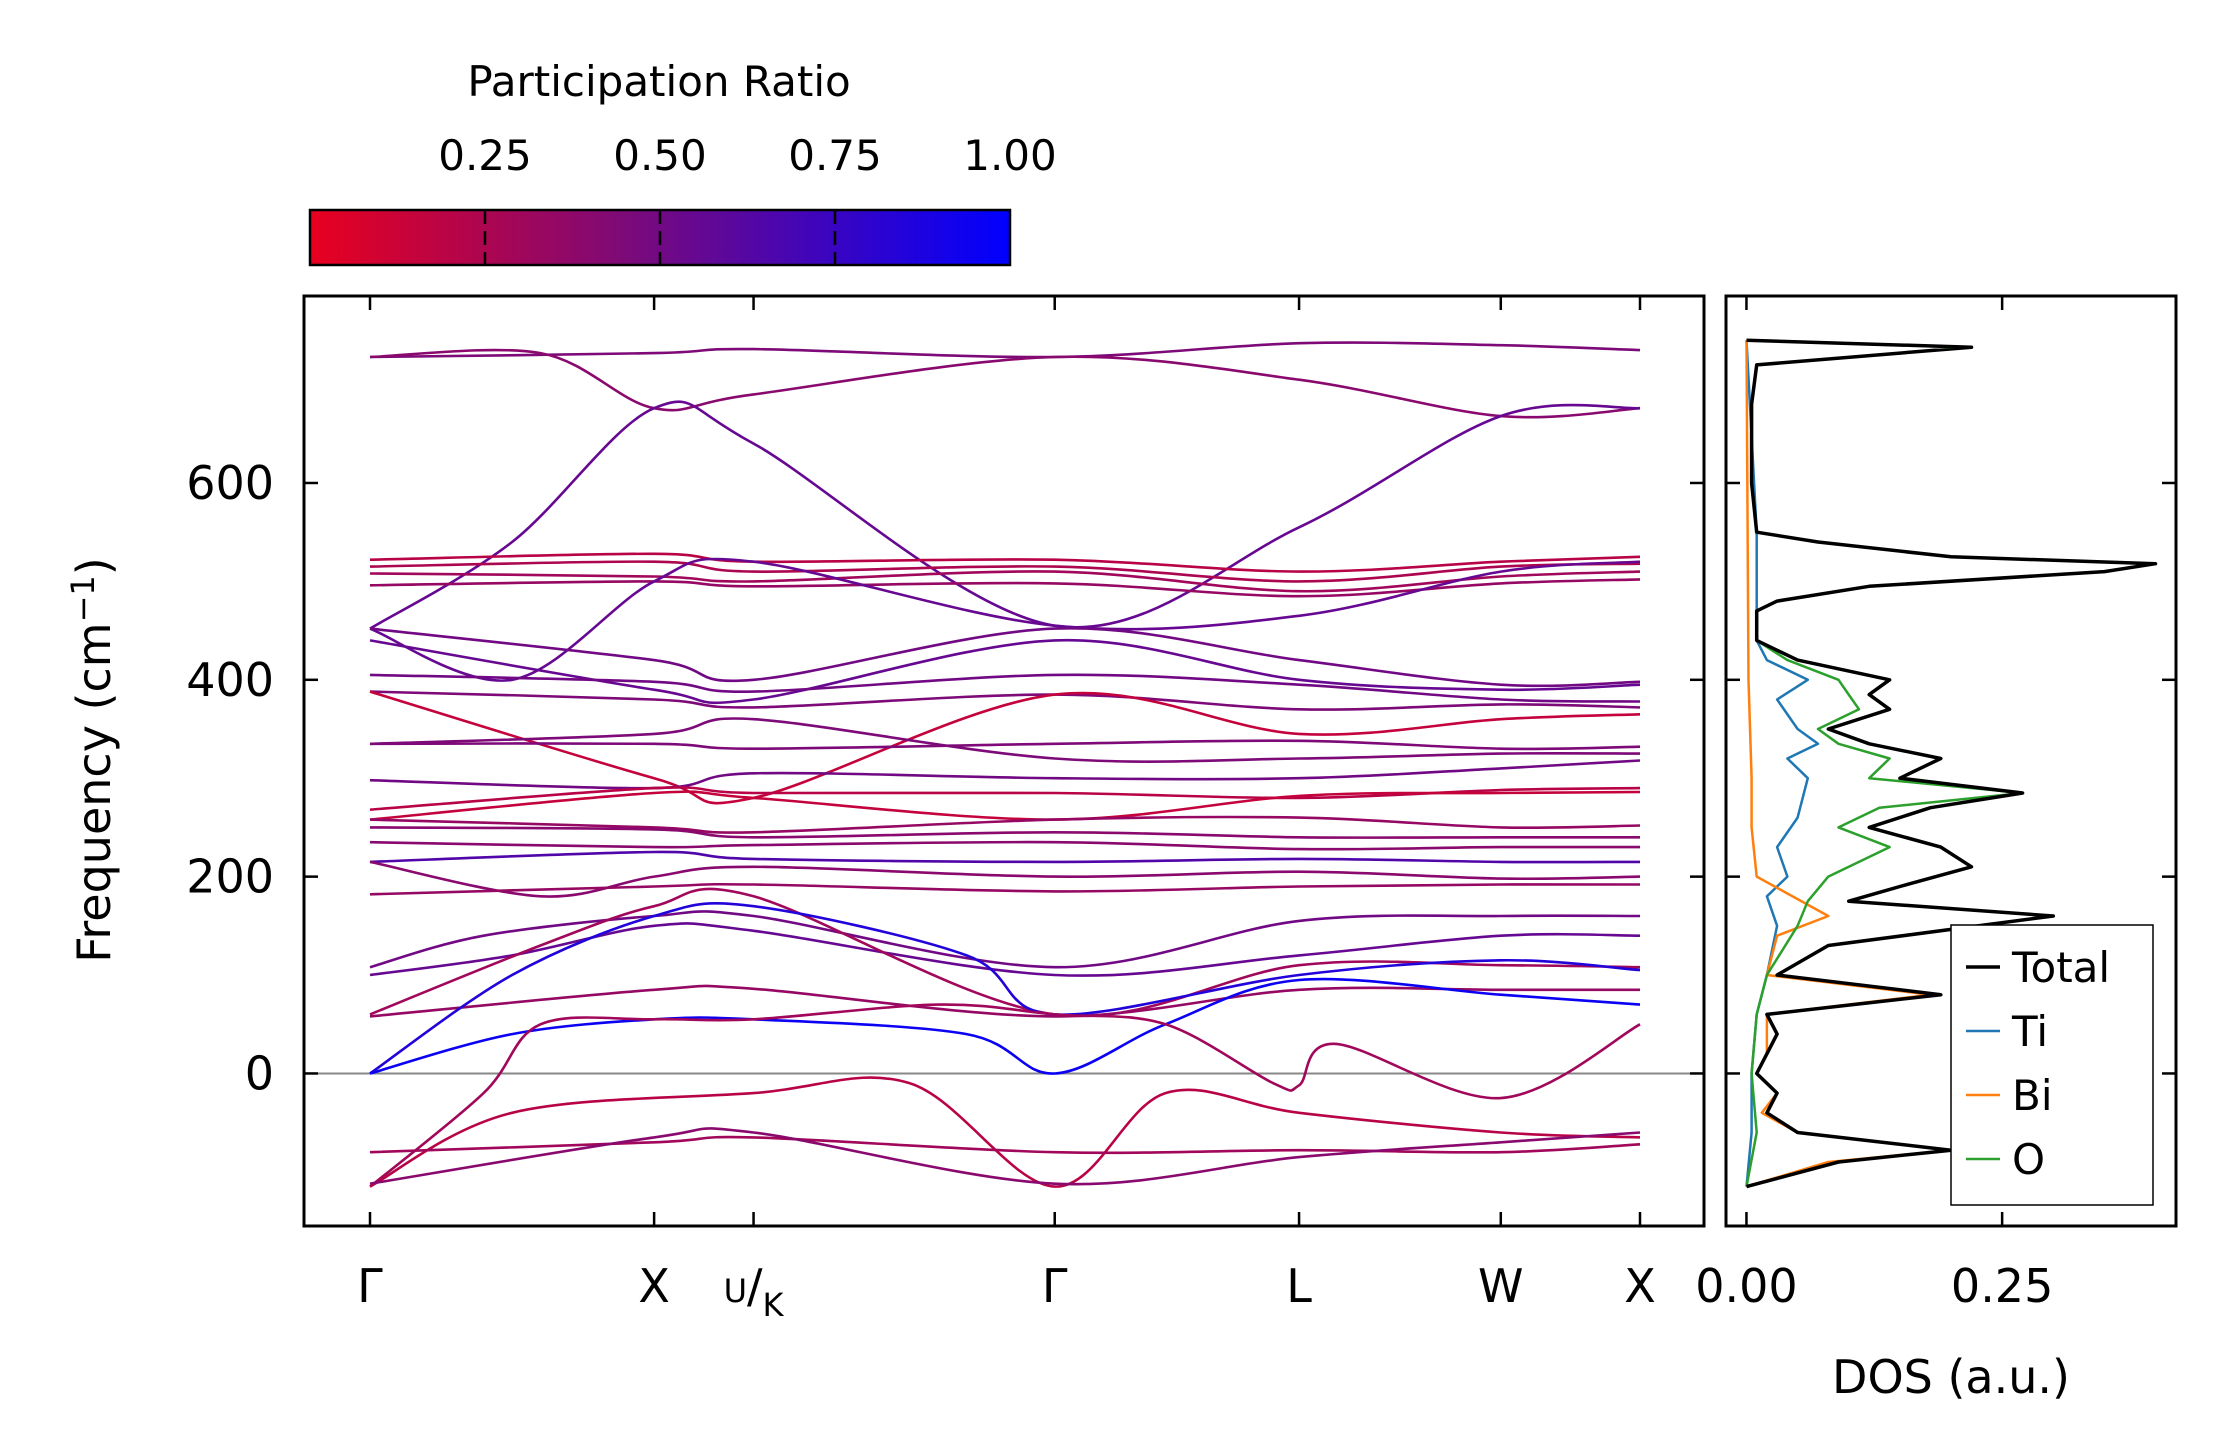  What do you see at coordinates (654, 1286) in the screenshot?
I see `k-tick-label-2: X` at bounding box center [654, 1286].